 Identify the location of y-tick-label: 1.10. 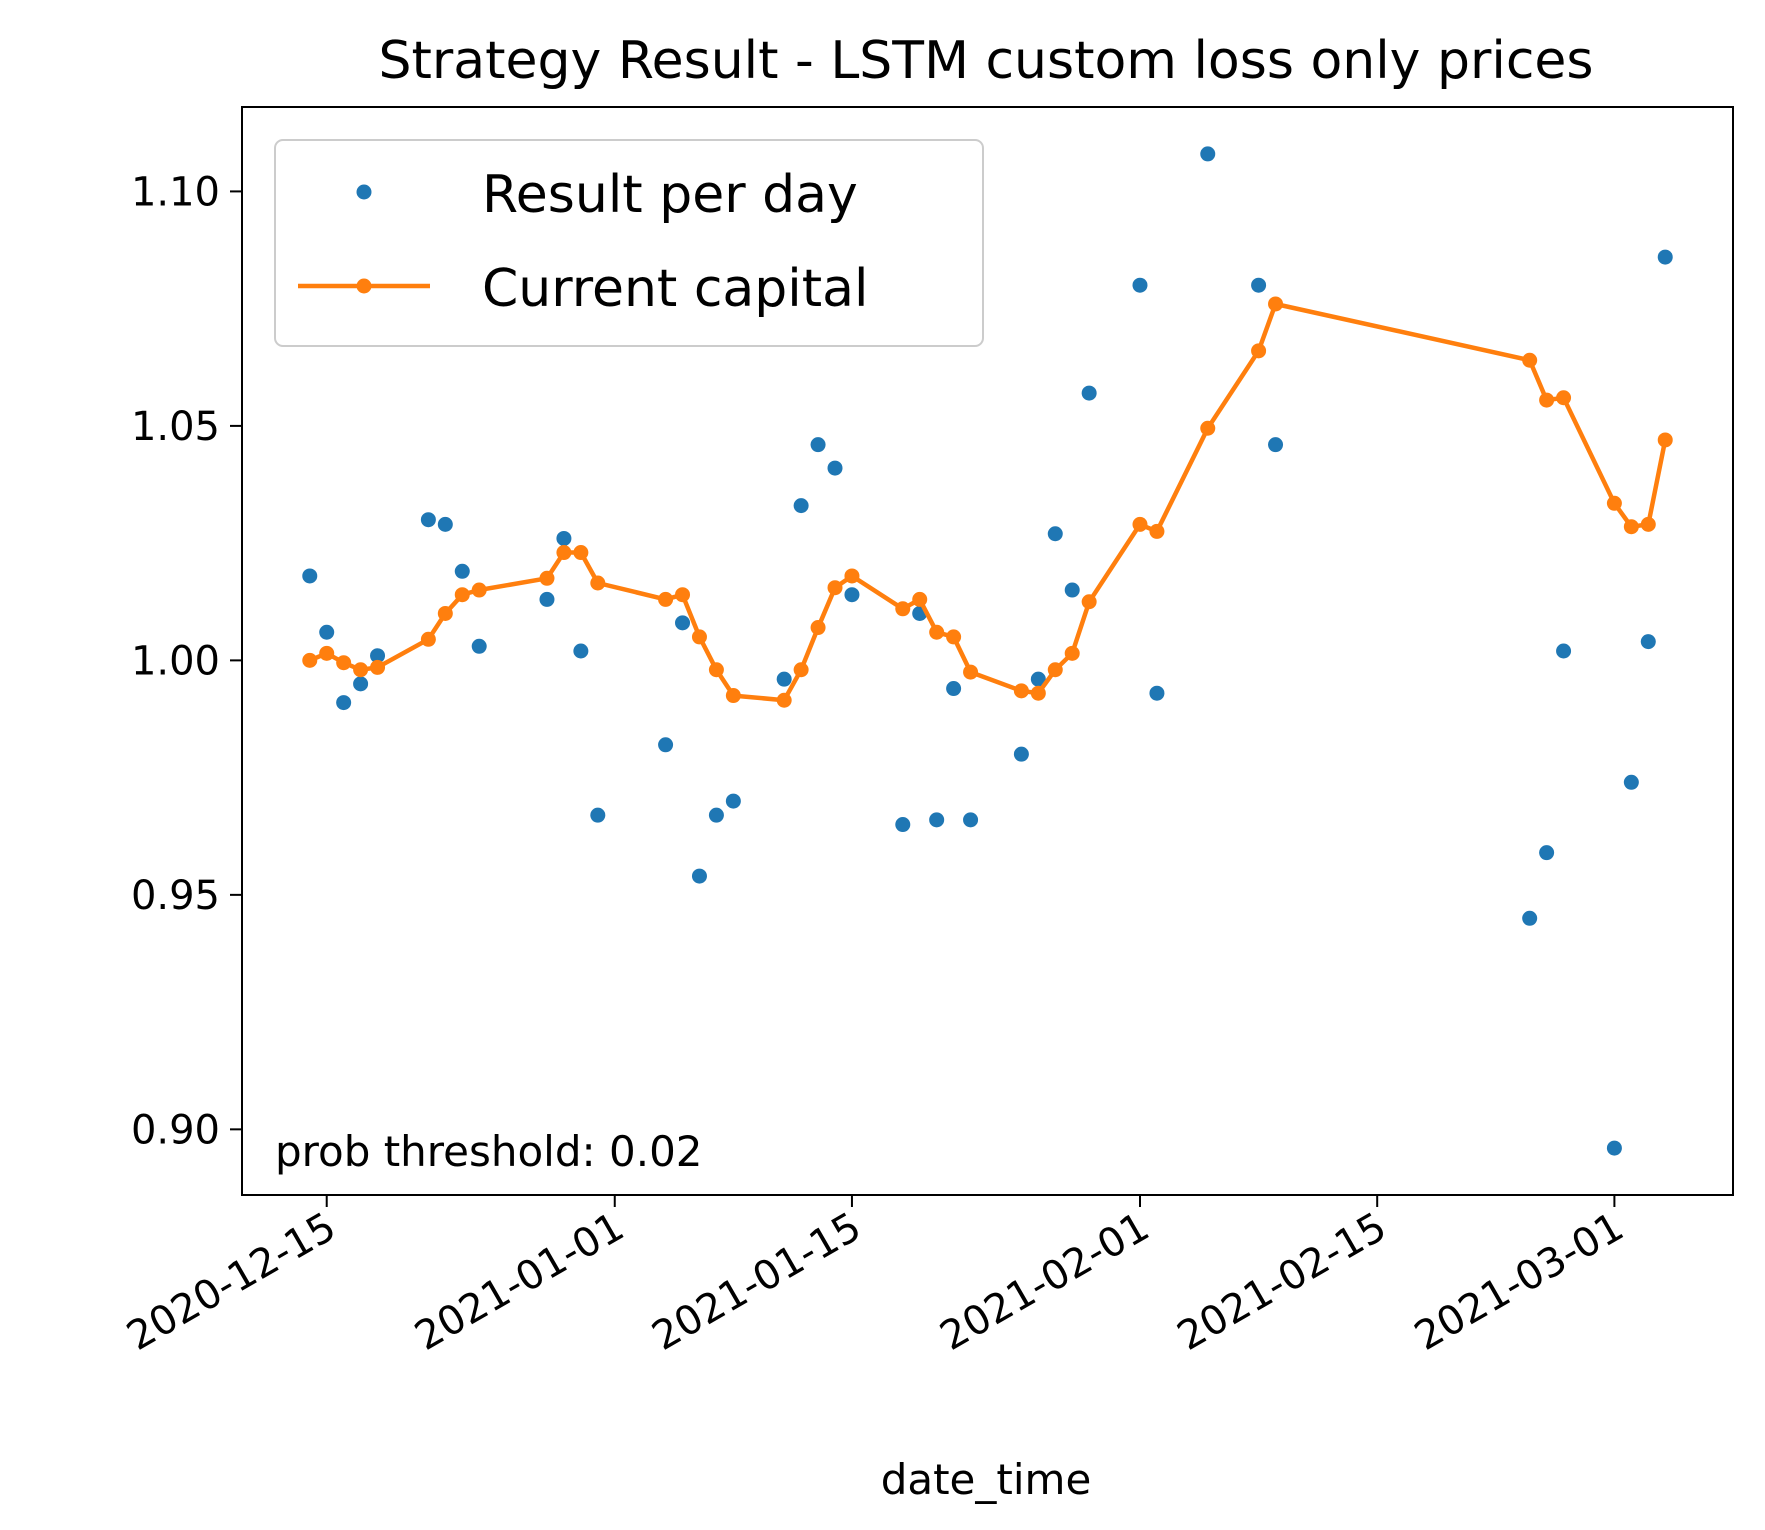
(175, 192).